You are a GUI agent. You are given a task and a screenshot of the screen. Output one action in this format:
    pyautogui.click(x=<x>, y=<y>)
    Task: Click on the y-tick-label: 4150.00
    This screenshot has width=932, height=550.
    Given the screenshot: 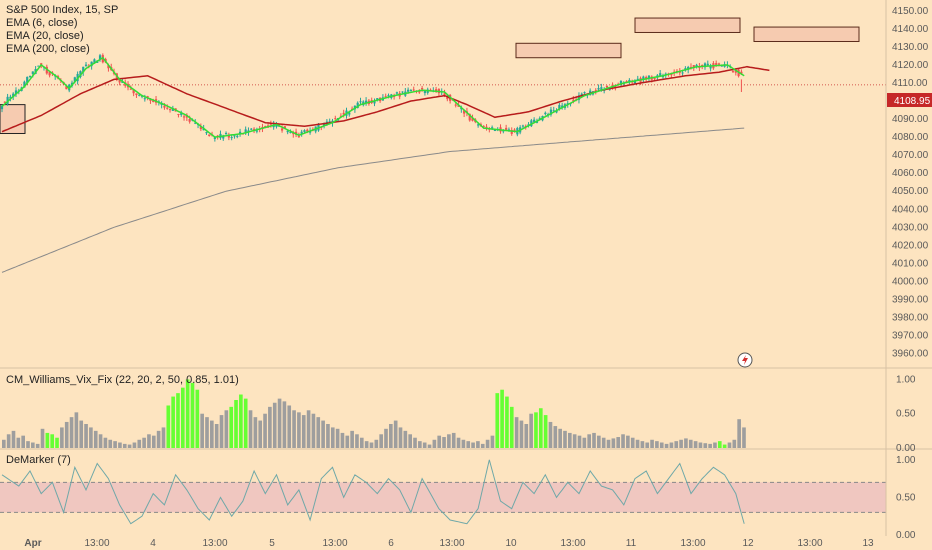 What is the action you would take?
    pyautogui.click(x=910, y=11)
    